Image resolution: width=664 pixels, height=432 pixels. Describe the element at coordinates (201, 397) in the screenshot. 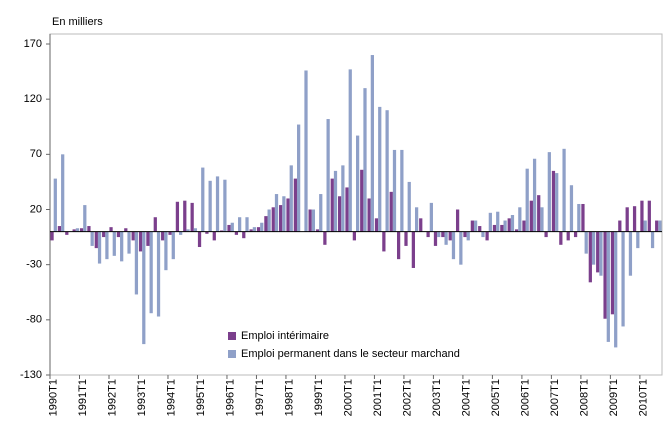

I see `x-tick-label: 1995T1` at that location.